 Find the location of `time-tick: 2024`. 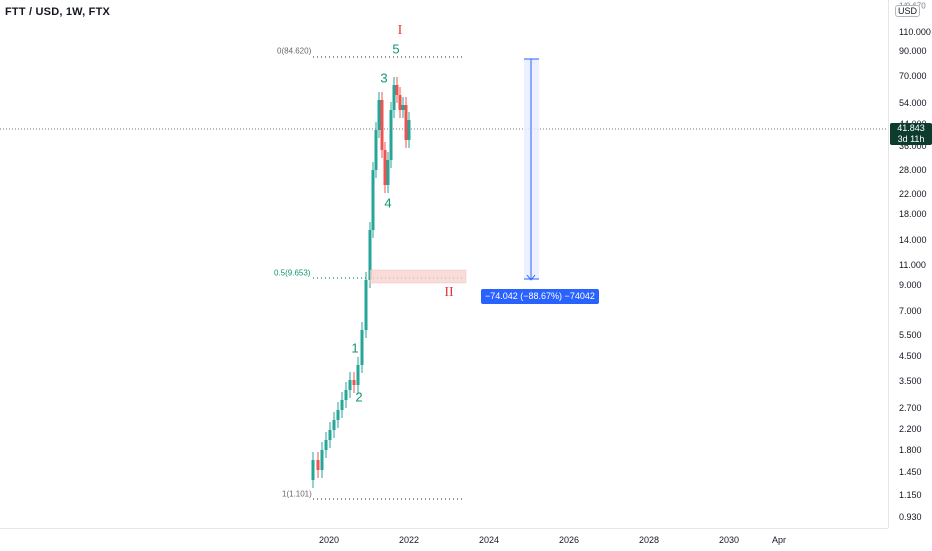

time-tick: 2024 is located at coordinates (489, 540).